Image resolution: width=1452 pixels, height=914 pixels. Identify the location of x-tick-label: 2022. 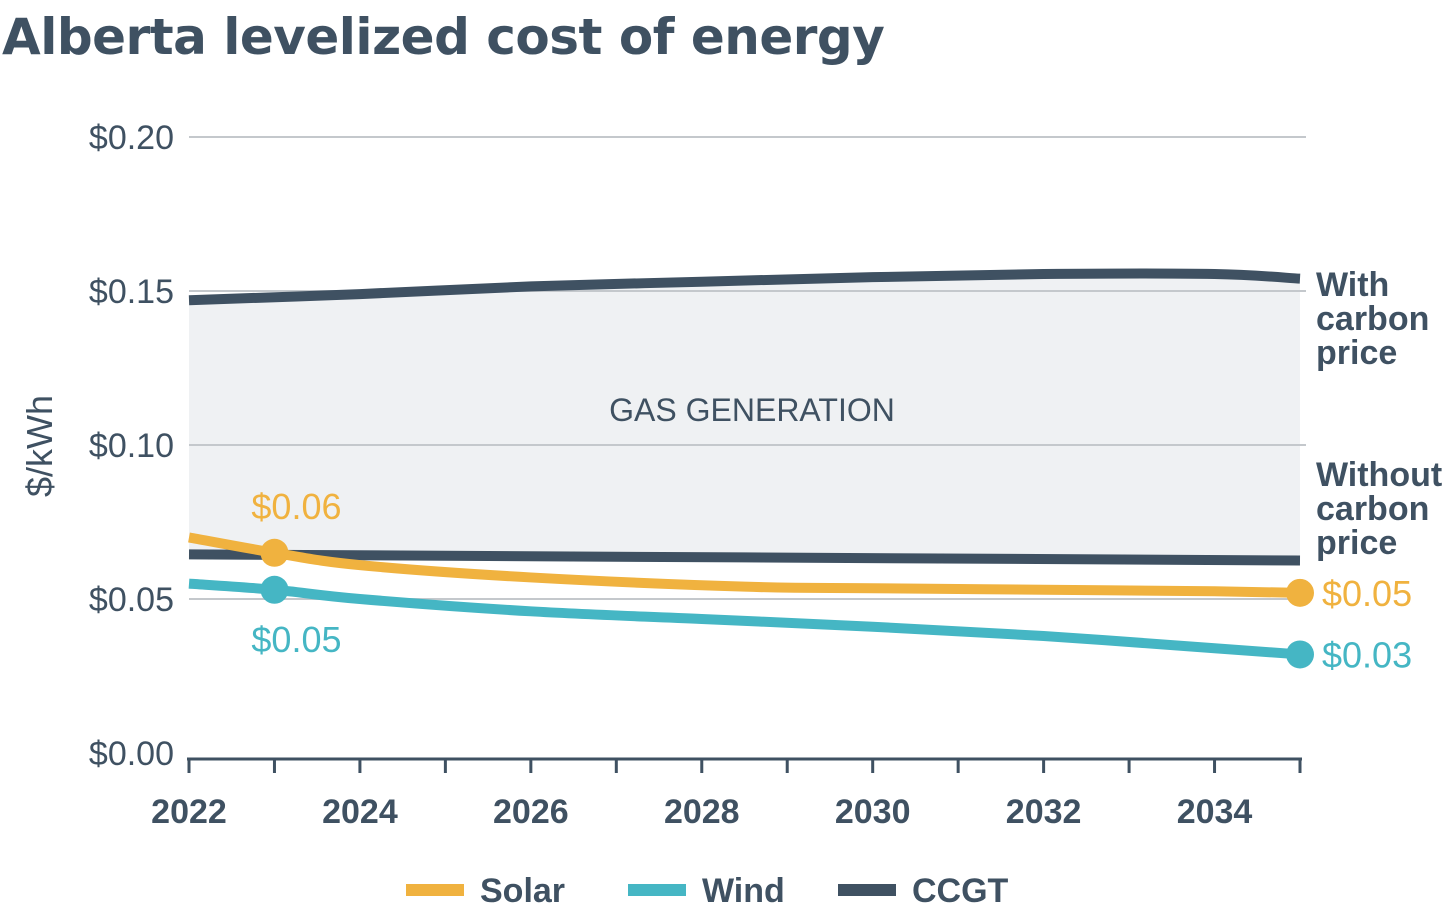
(189, 812).